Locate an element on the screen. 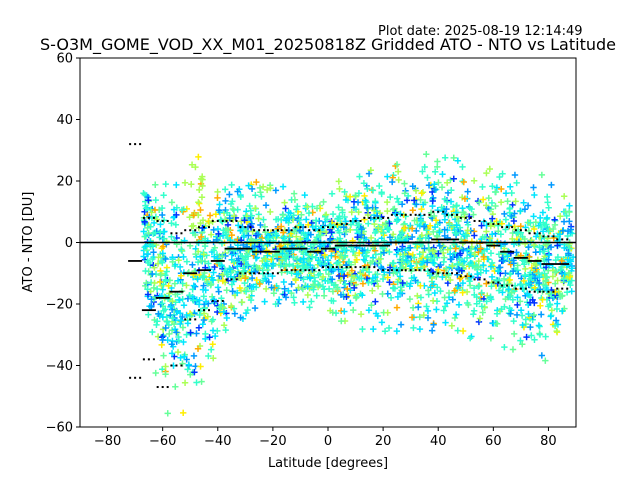  x-axis: −80 −60 −40 −20 0 20 40 60 80 is located at coordinates (325, 438).